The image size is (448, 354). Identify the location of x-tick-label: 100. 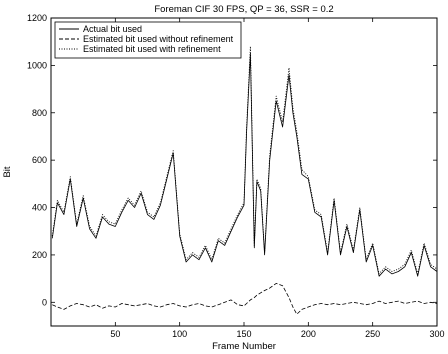
(179, 334).